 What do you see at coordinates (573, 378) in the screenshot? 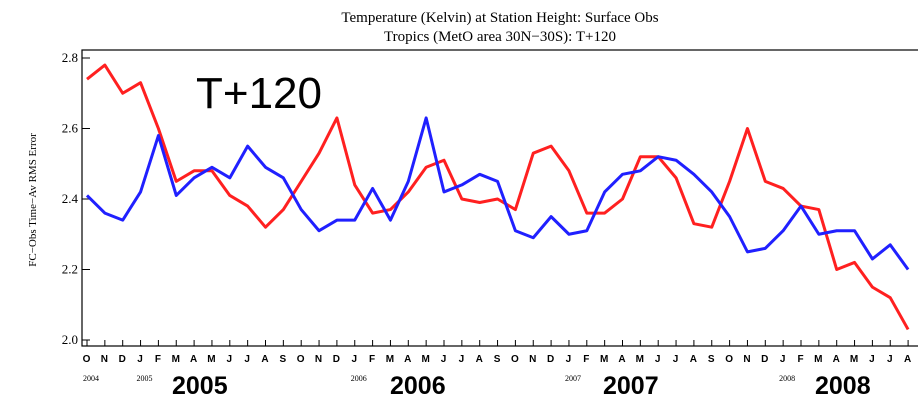
I see `year-label: 2007` at bounding box center [573, 378].